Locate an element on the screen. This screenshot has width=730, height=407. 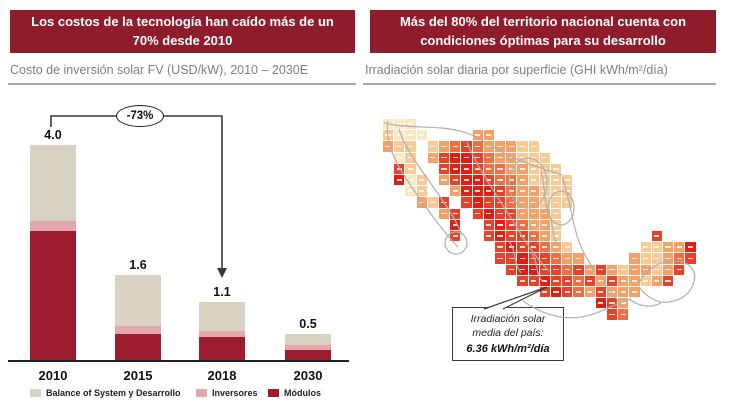
bar-2030 is located at coordinates (308, 347).